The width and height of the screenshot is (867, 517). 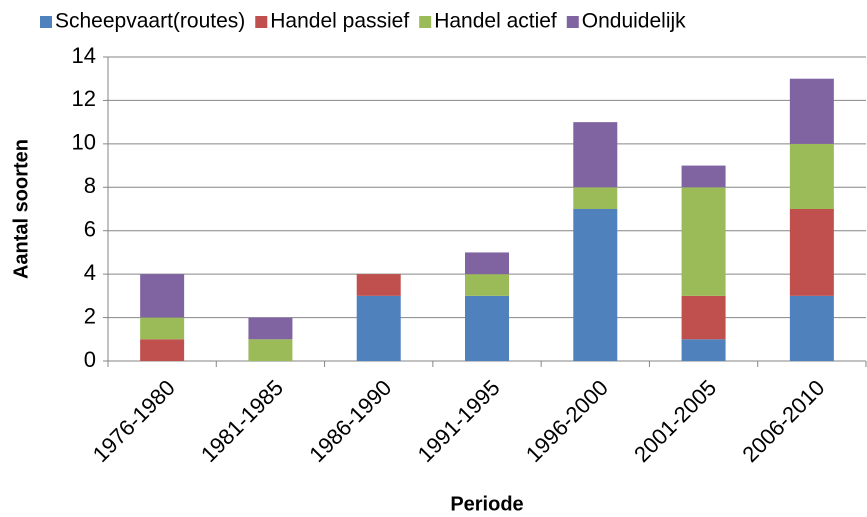 What do you see at coordinates (350, 421) in the screenshot?
I see `x-tick-label: 1986-1990` at bounding box center [350, 421].